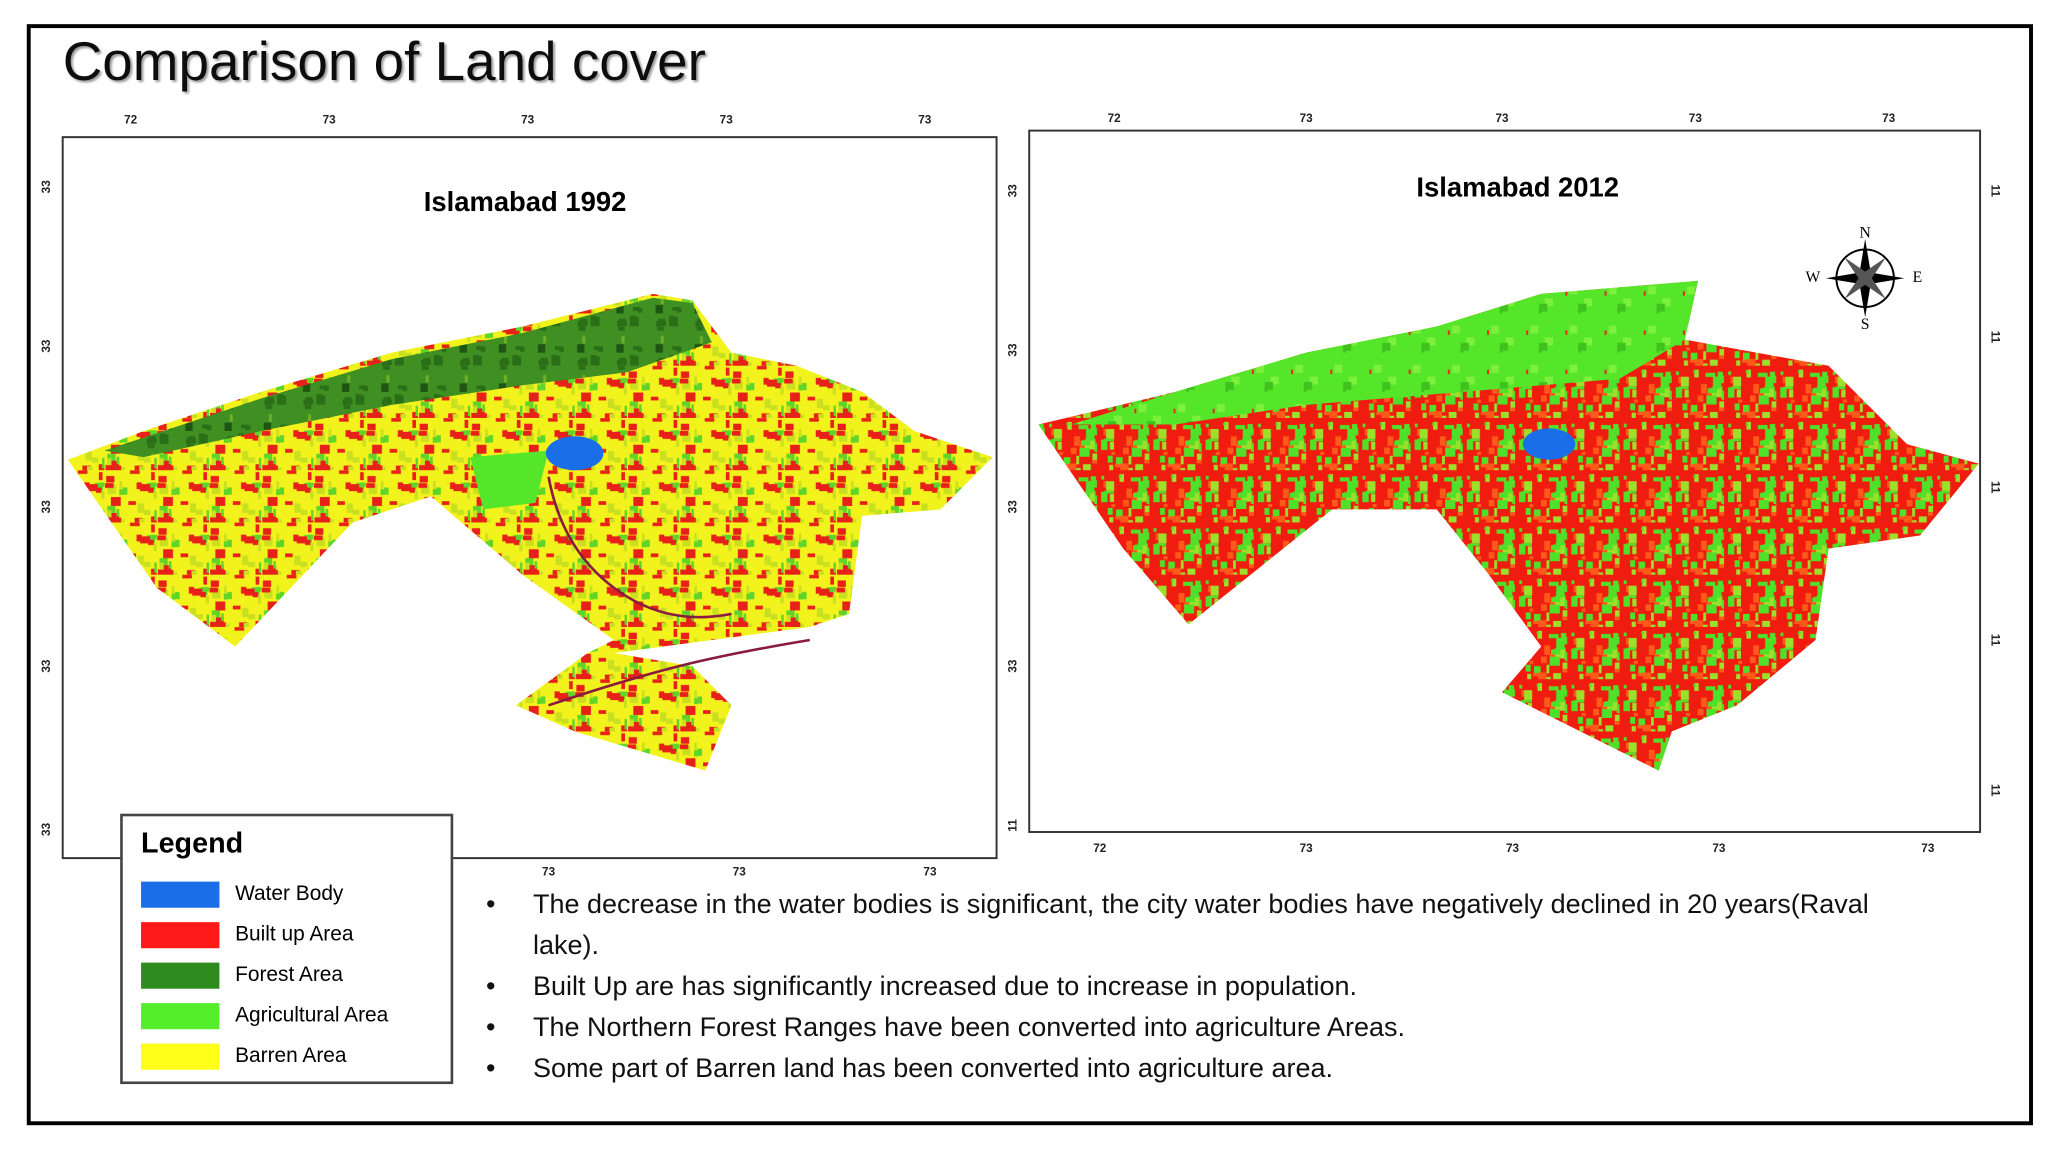 The width and height of the screenshot is (2048, 1152). I want to click on compass-letter: S, so click(1865, 324).